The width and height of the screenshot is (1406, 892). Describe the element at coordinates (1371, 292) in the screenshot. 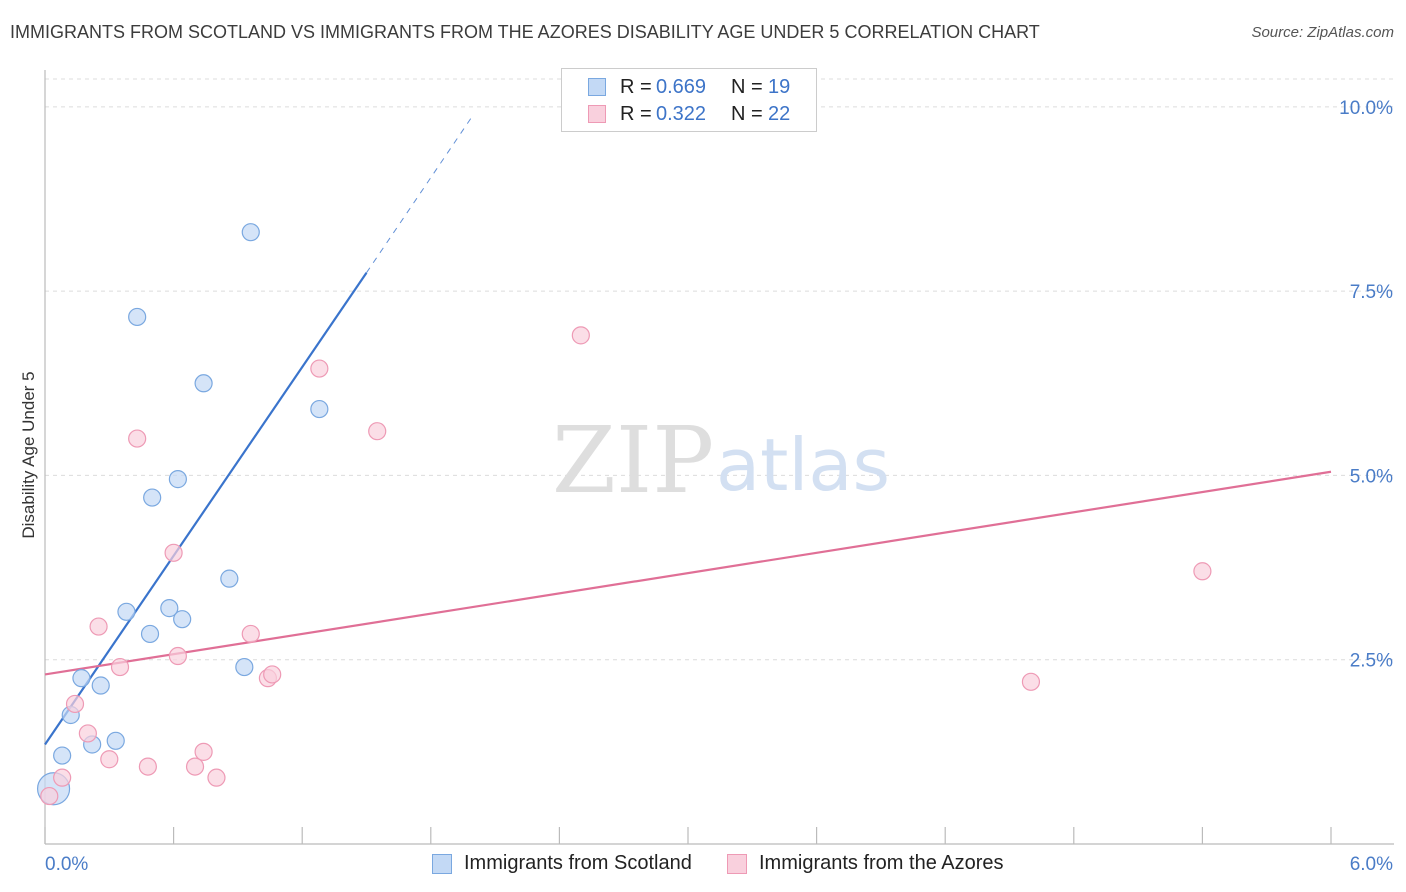

I see `y-tick-label: 7.5%` at that location.